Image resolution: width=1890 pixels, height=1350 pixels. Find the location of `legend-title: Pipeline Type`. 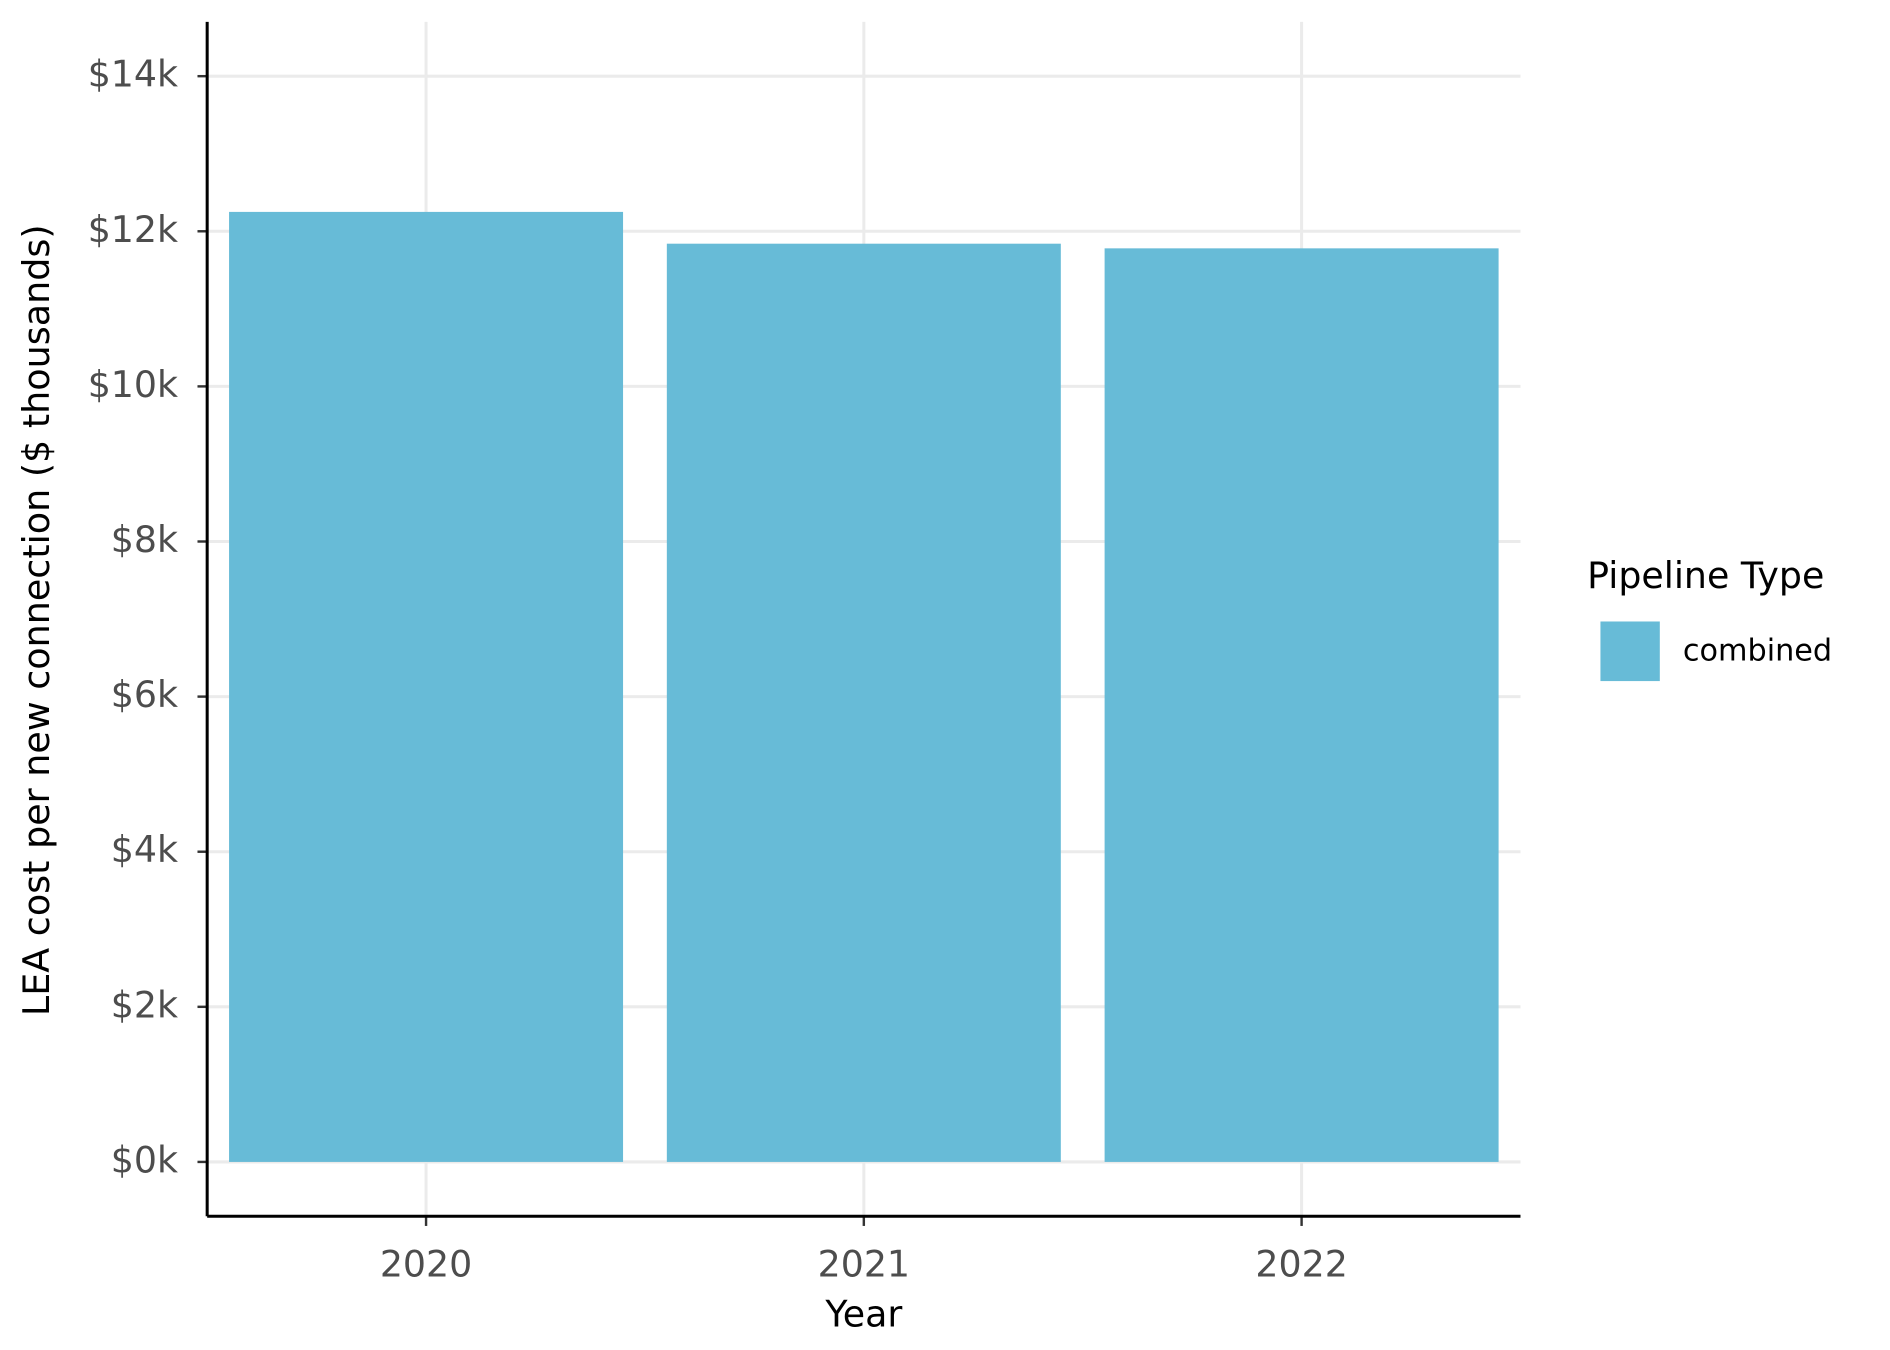

legend-title: Pipeline Type is located at coordinates (1705, 575).